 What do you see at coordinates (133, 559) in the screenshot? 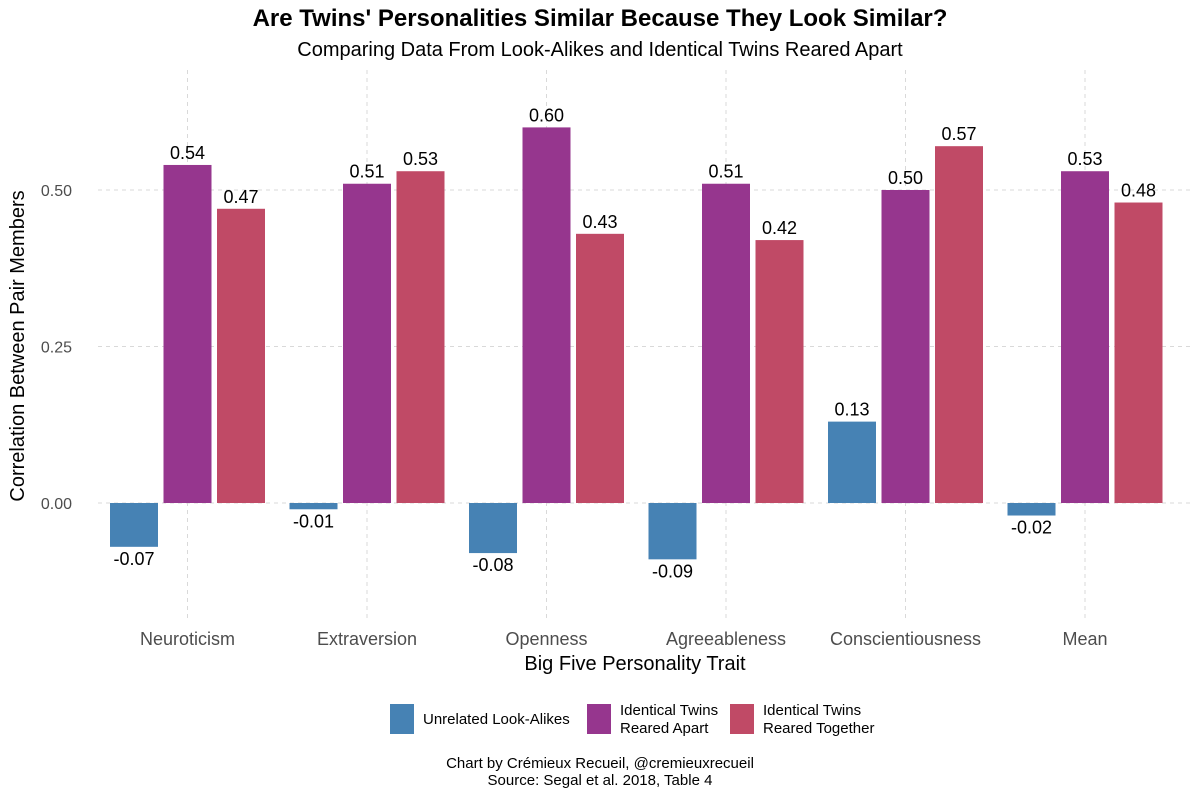
I see `value-label: -0.07` at bounding box center [133, 559].